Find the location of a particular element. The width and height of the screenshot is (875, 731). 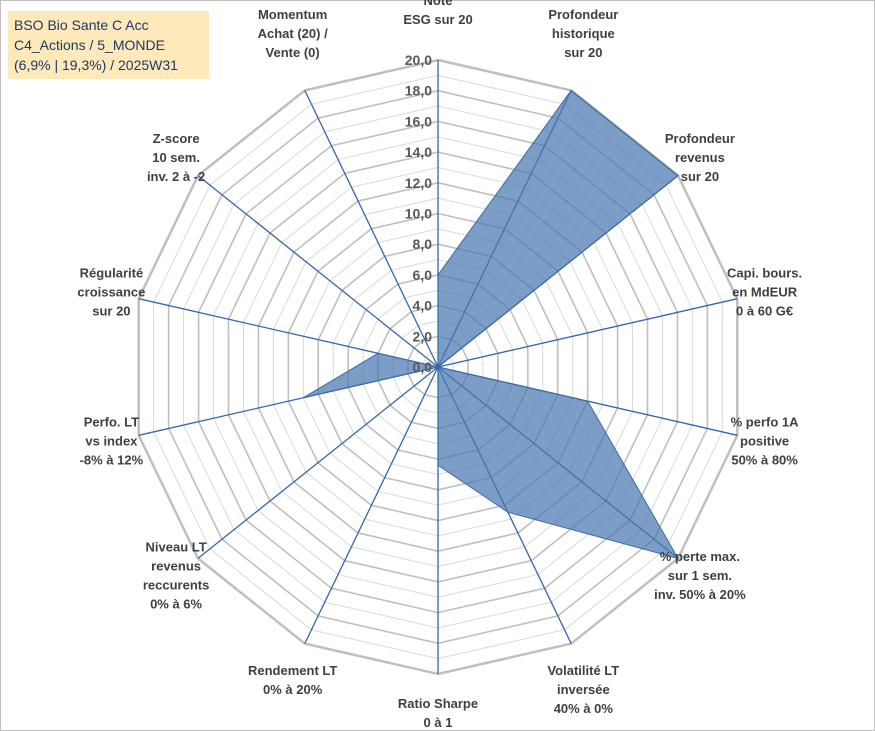

axis-label: Niveau LT revenus reccurents 0% à 6% is located at coordinates (176, 575).